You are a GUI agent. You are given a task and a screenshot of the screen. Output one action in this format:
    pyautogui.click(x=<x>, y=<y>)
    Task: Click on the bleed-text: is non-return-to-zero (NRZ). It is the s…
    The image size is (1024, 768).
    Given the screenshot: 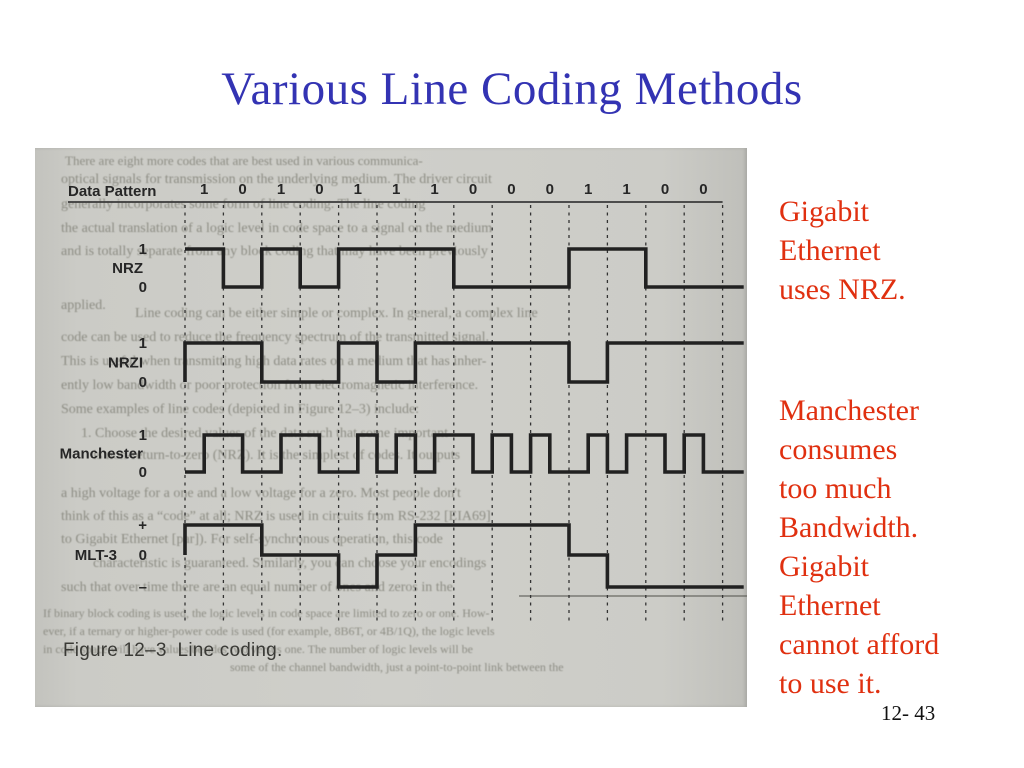 What is the action you would take?
    pyautogui.click(x=277, y=455)
    